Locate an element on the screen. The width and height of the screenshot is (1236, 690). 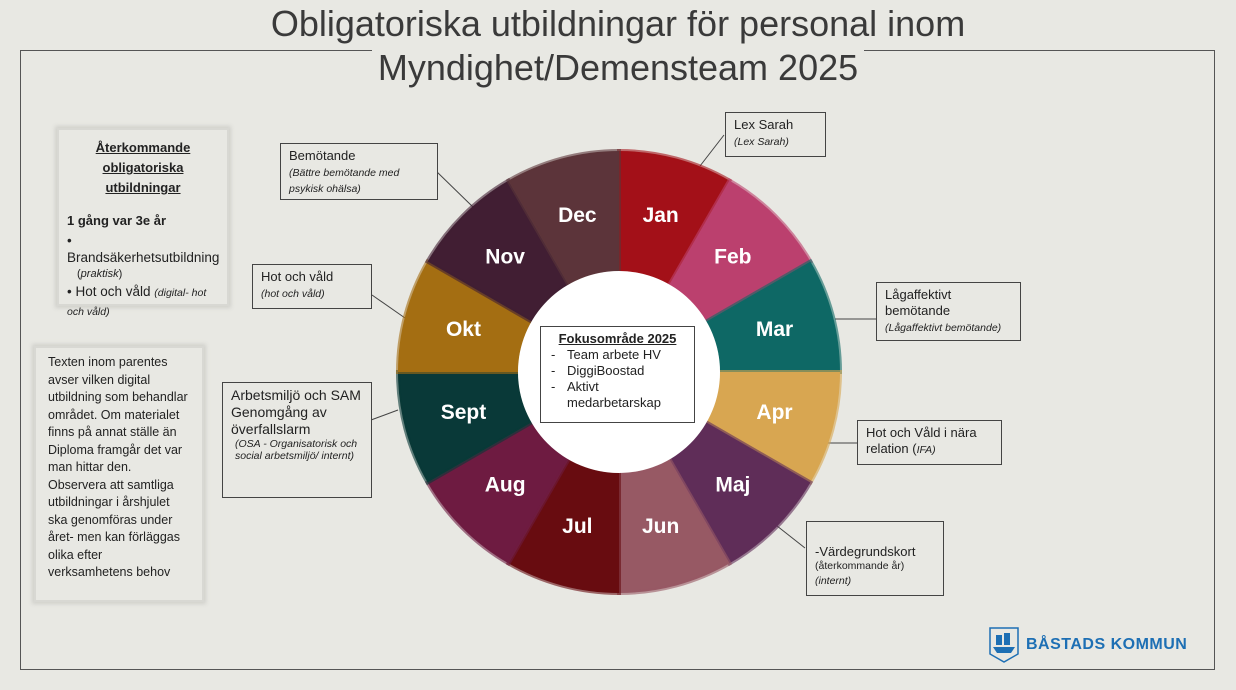
month-label: Jan is located at coordinates (661, 215).